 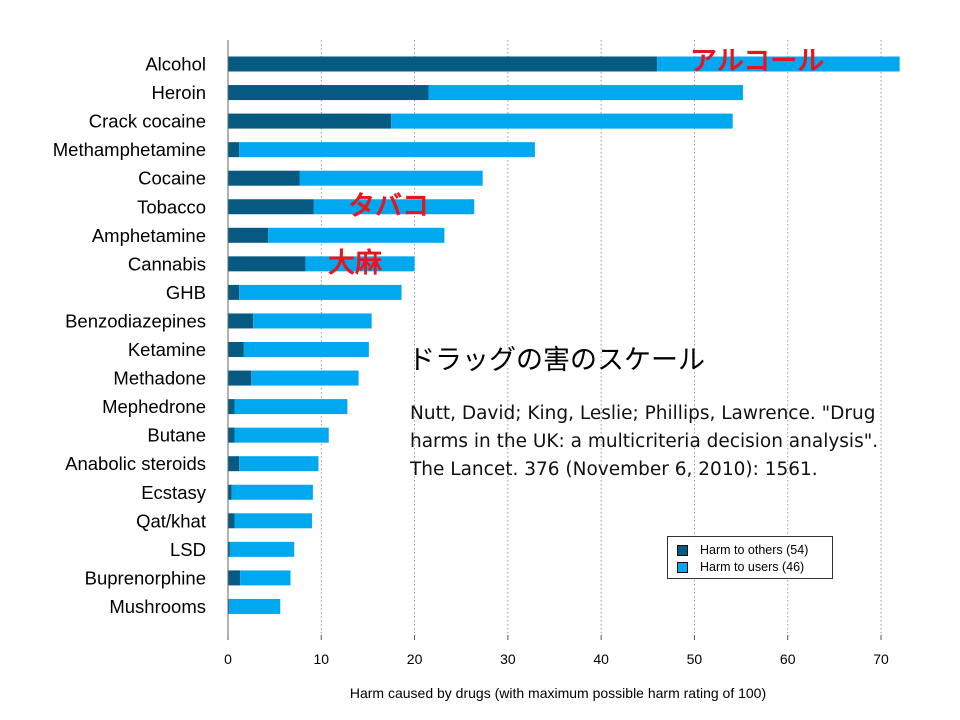 What do you see at coordinates (556, 360) in the screenshot?
I see `chart-title-japanese: ドラッグの害のスケール` at bounding box center [556, 360].